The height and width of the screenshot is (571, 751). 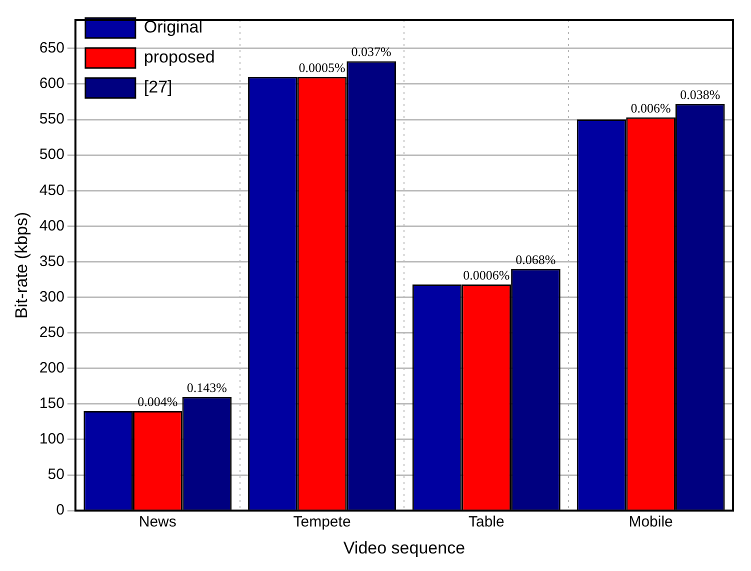 I want to click on annotation: 0.038%, so click(x=700, y=94).